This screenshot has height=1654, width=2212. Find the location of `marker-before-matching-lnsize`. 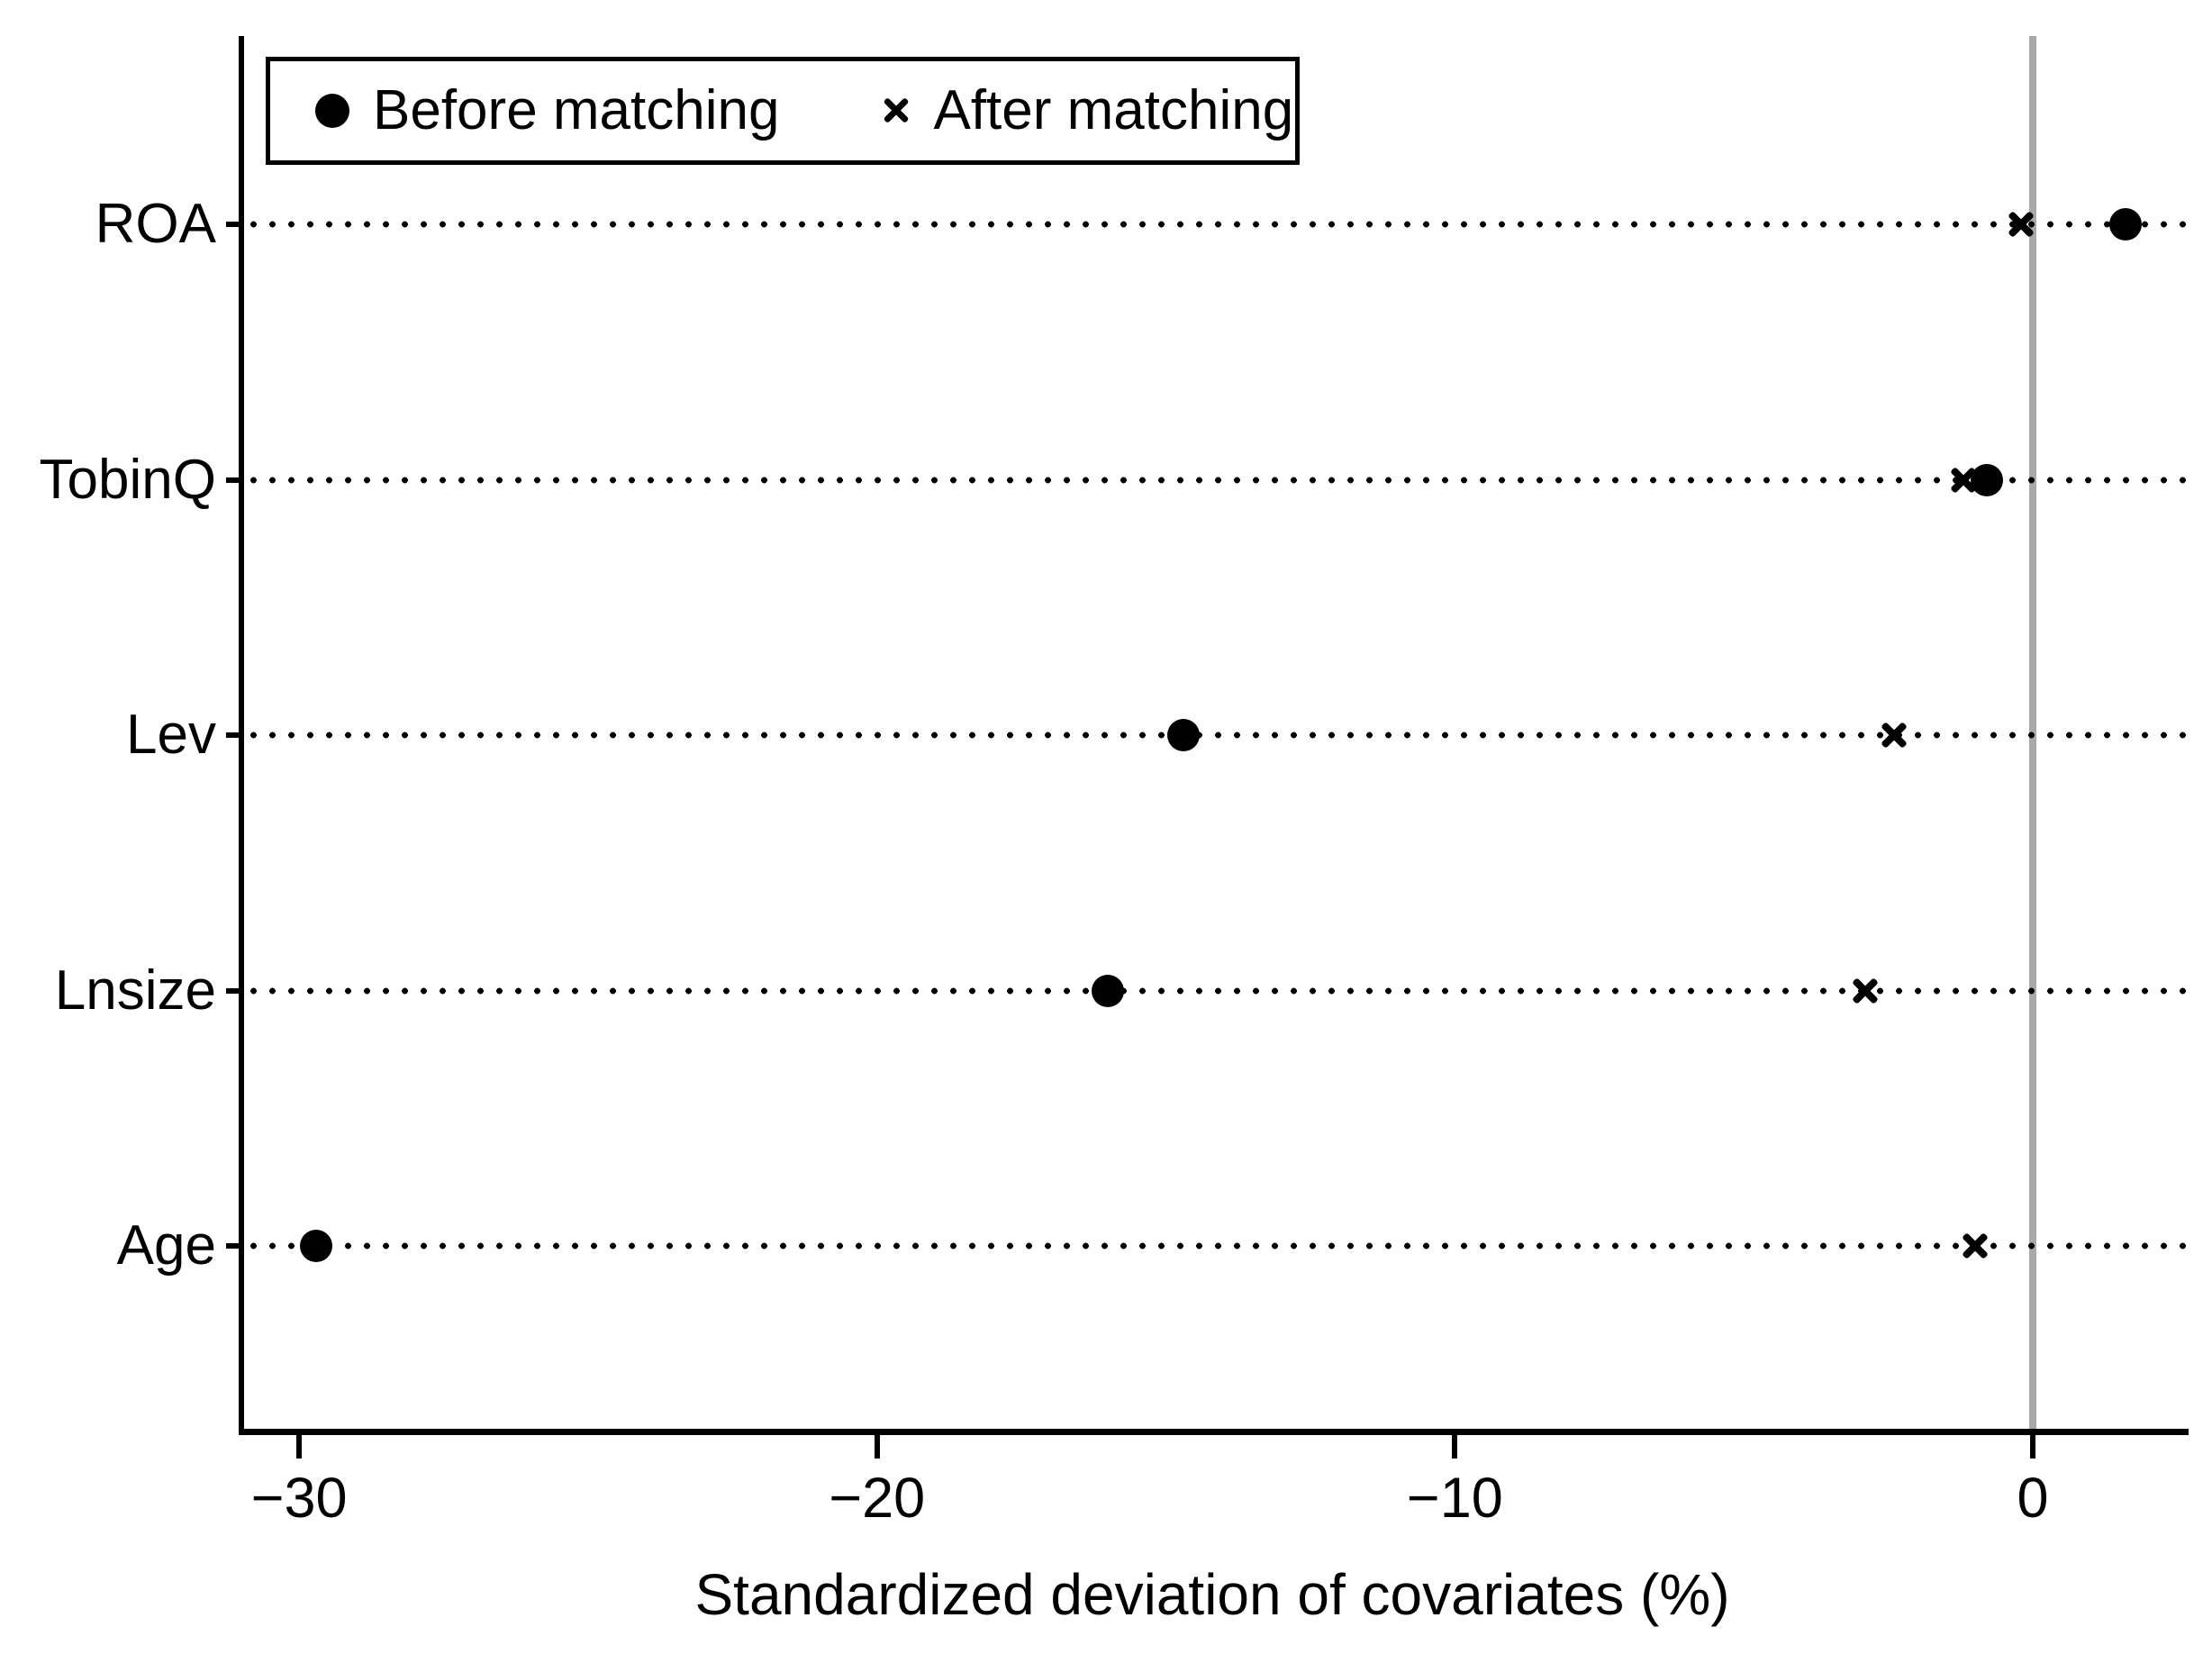

marker-before-matching-lnsize is located at coordinates (1108, 990).